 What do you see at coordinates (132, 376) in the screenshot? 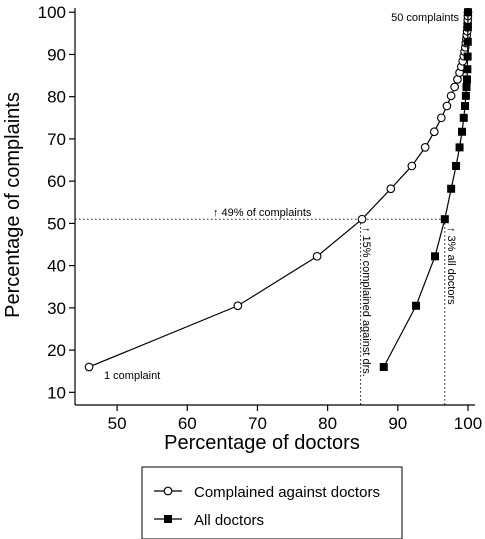
I see `annotation-one-complaint: 1 complaint` at bounding box center [132, 376].